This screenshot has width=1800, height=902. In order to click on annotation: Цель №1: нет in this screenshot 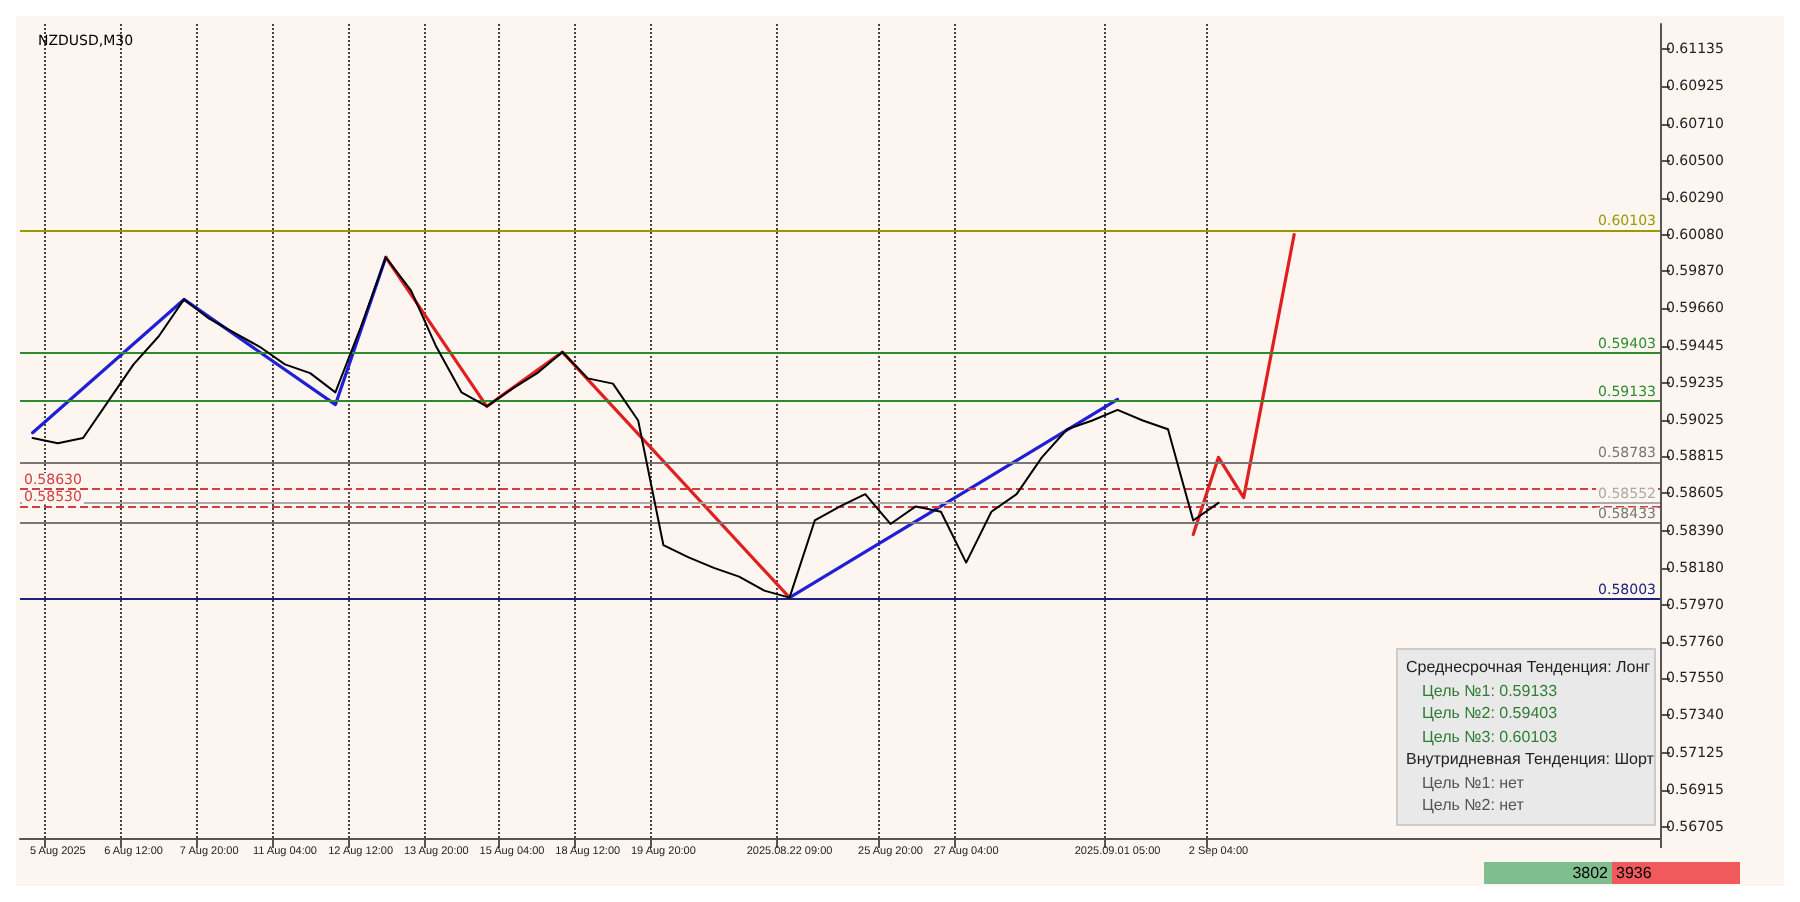, I will do `click(1473, 782)`.